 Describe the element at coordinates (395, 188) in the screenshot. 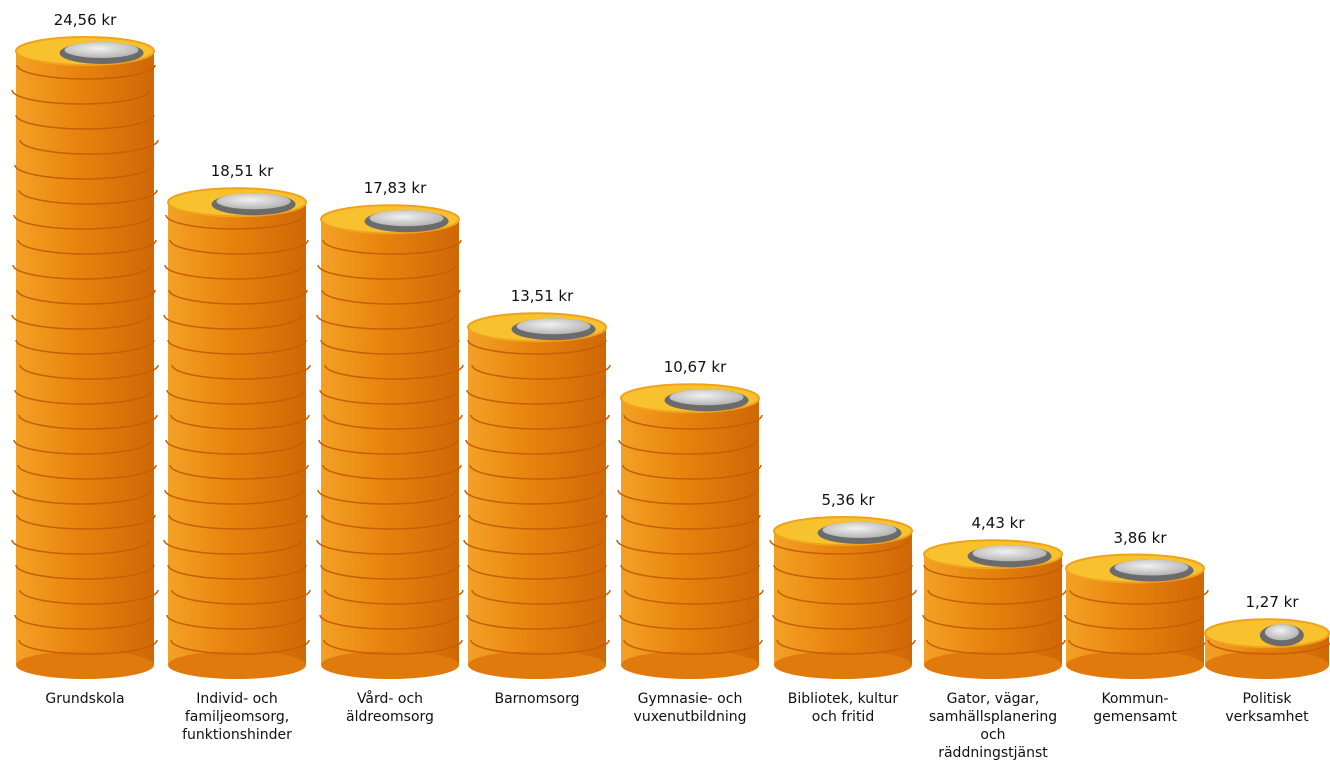

I see `value-label: 17,83 kr` at that location.